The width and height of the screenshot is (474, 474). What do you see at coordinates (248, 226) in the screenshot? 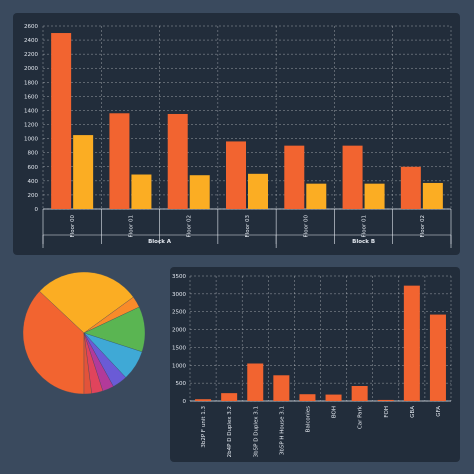
I see `x-tick-label: Floor 03` at bounding box center [248, 226].